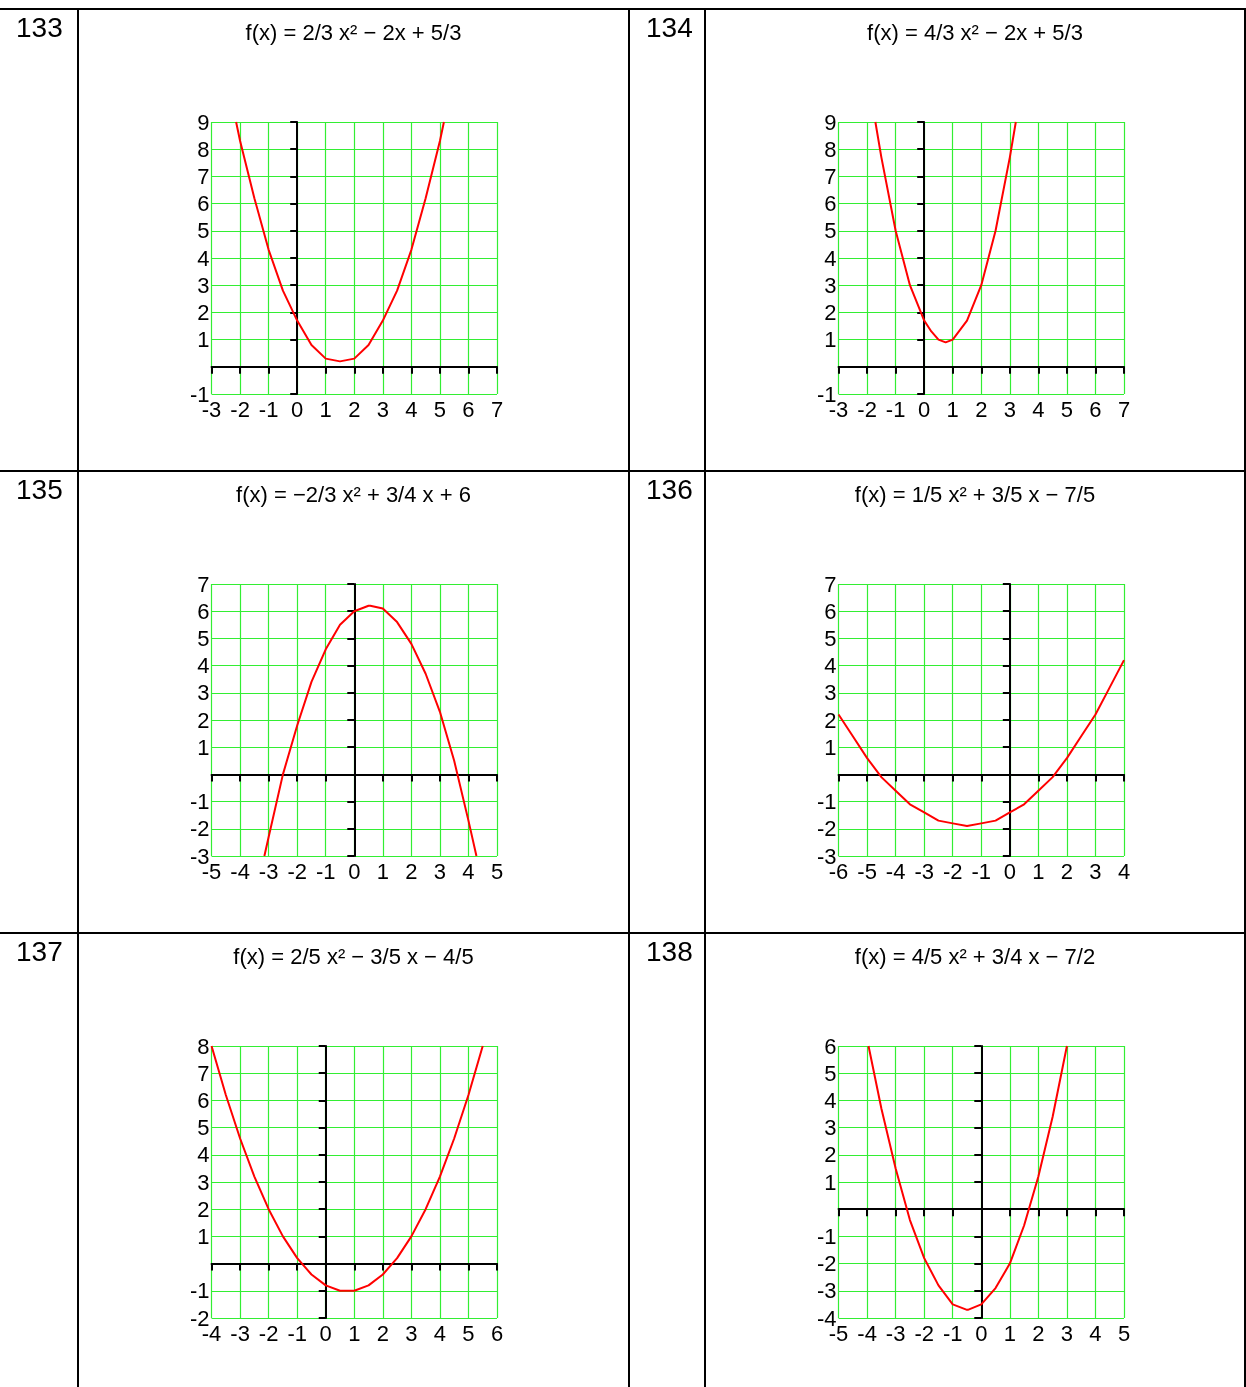 The height and width of the screenshot is (1387, 1246). Describe the element at coordinates (668, 241) in the screenshot. I see `text: 134` at that location.